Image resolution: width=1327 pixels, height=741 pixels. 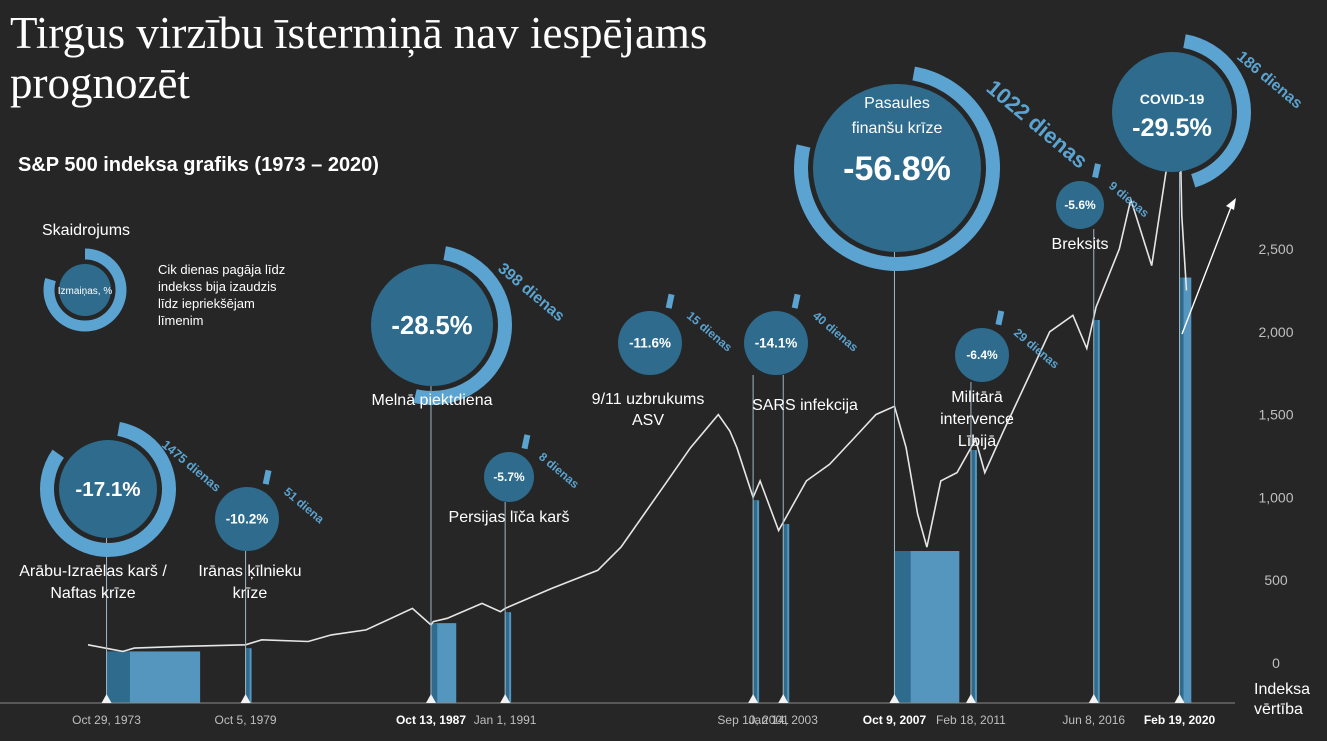 What do you see at coordinates (1093, 720) in the screenshot?
I see `x-tick-label: Jun 8, 2016` at bounding box center [1093, 720].